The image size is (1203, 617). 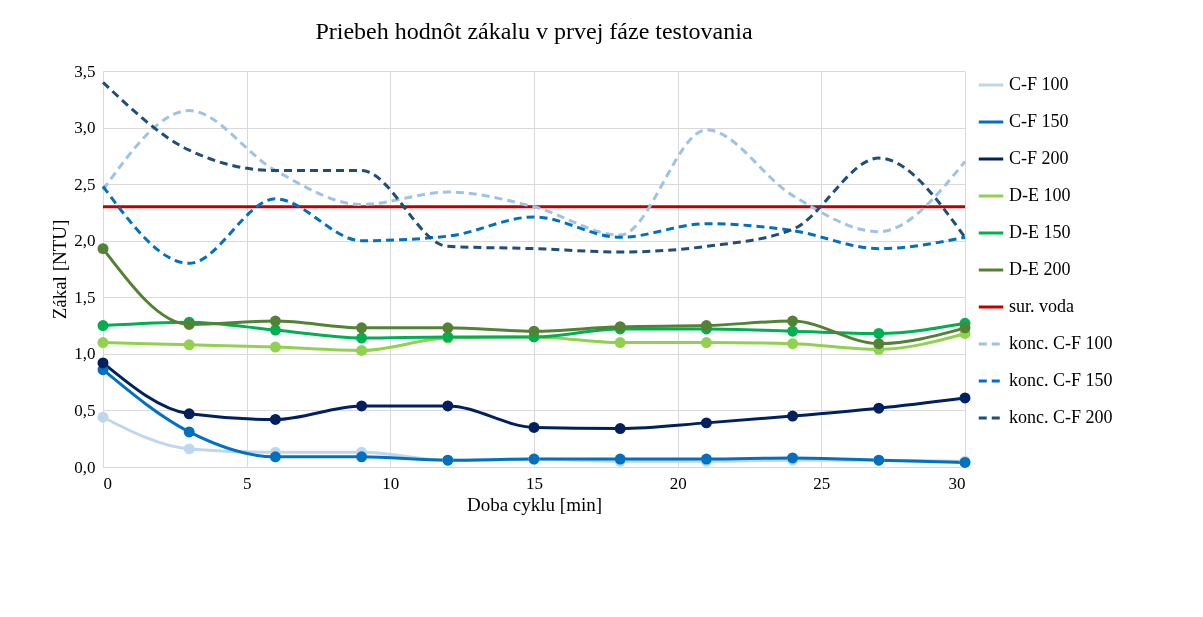 I want to click on x-tick-label: 10, so click(x=391, y=483).